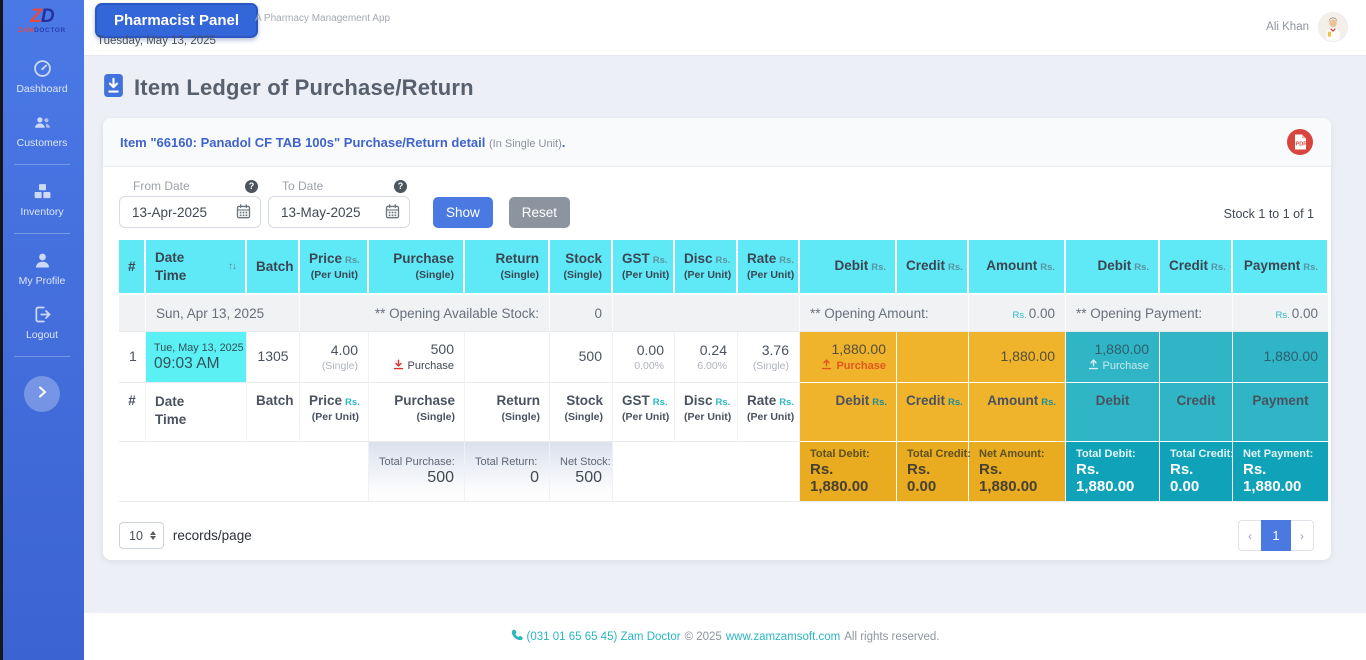 The image size is (1366, 660). I want to click on logo-word-zam: ZAM, so click(26, 30).